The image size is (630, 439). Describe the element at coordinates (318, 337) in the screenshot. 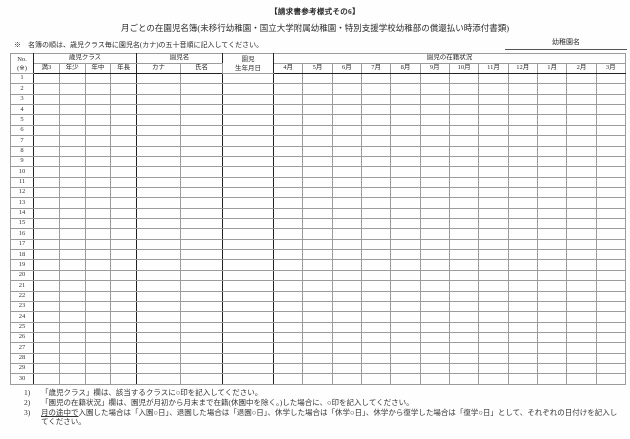

I see `table-row: 26` at that location.